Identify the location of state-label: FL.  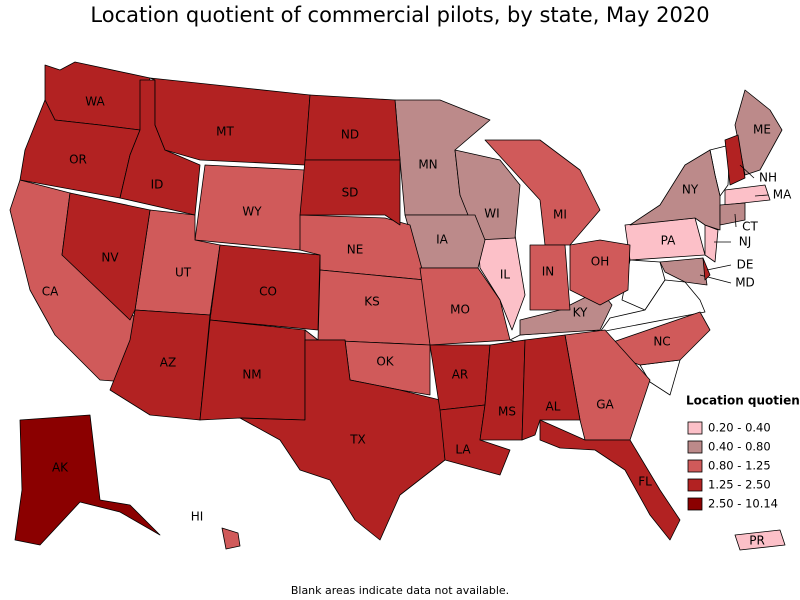
(645, 482).